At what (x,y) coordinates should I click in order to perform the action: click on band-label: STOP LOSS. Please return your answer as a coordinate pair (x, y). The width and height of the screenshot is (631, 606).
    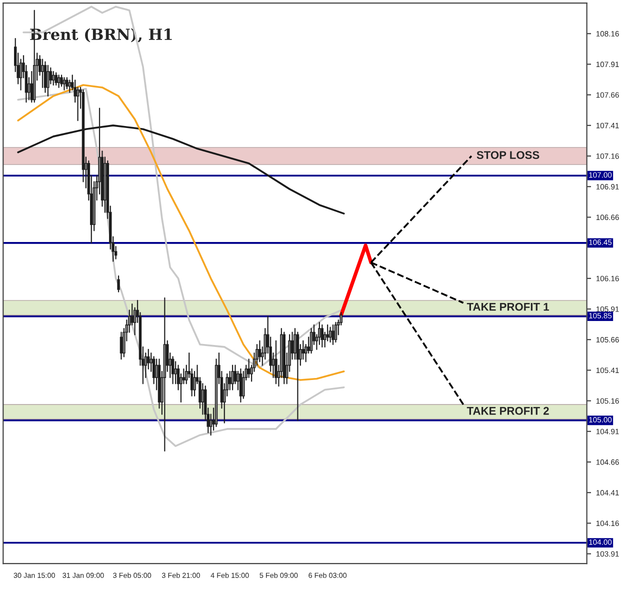
    Looking at the image, I should click on (508, 155).